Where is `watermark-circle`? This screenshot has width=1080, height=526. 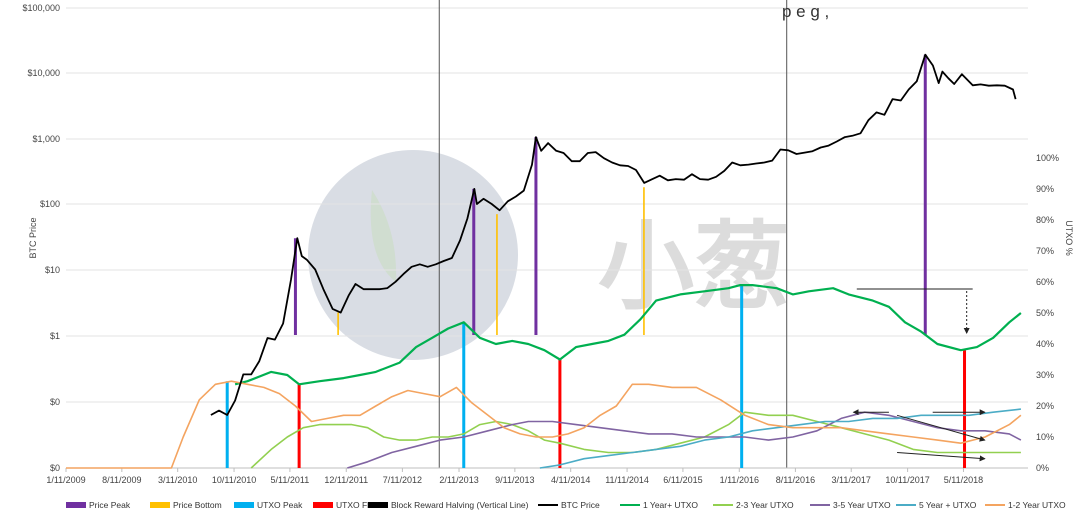
watermark-circle is located at coordinates (413, 255).